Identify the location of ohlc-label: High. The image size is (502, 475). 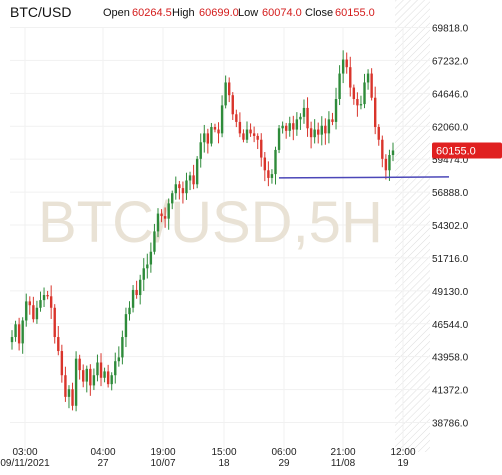
(183, 13).